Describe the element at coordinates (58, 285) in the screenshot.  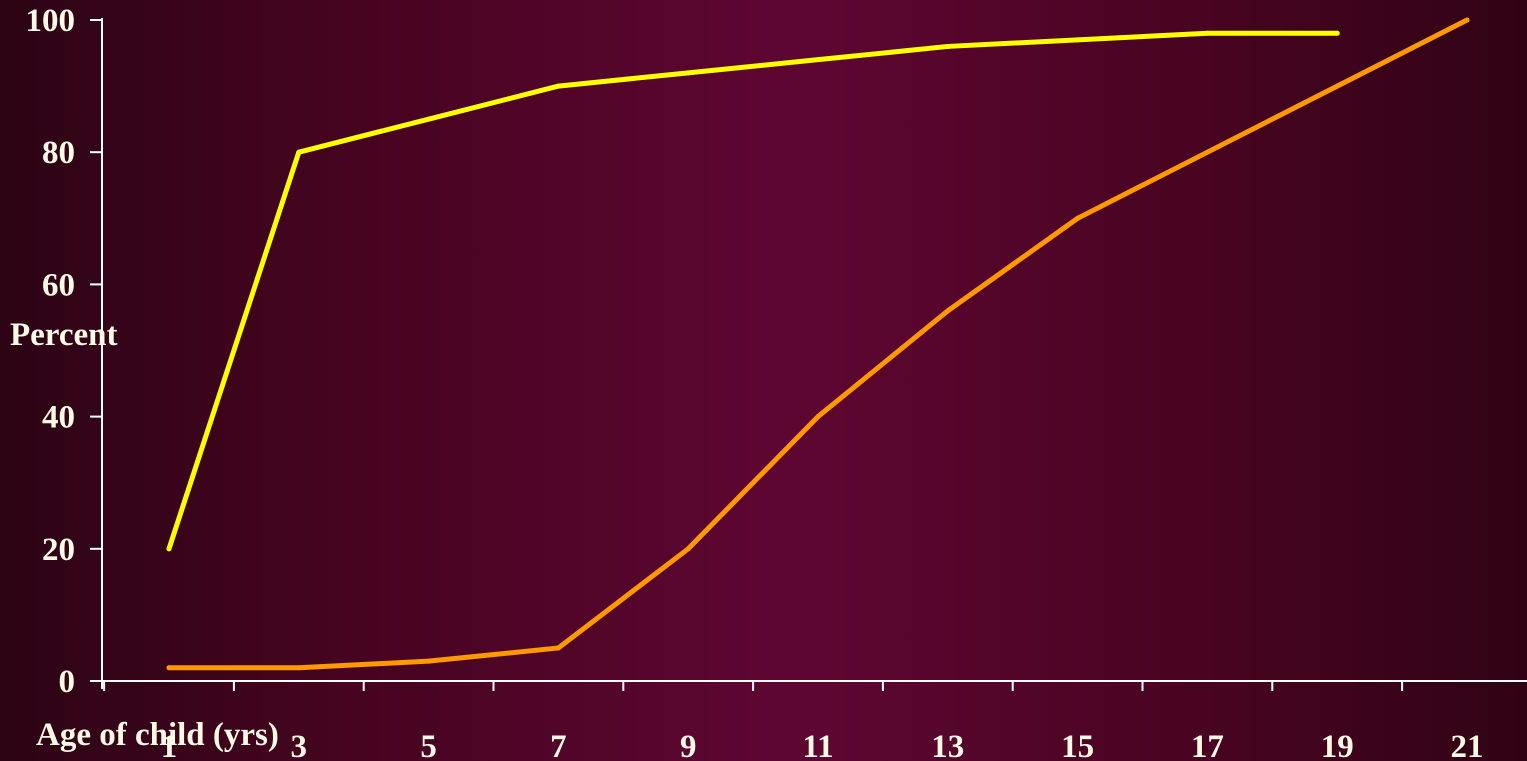
I see `y-tick-label: 60` at that location.